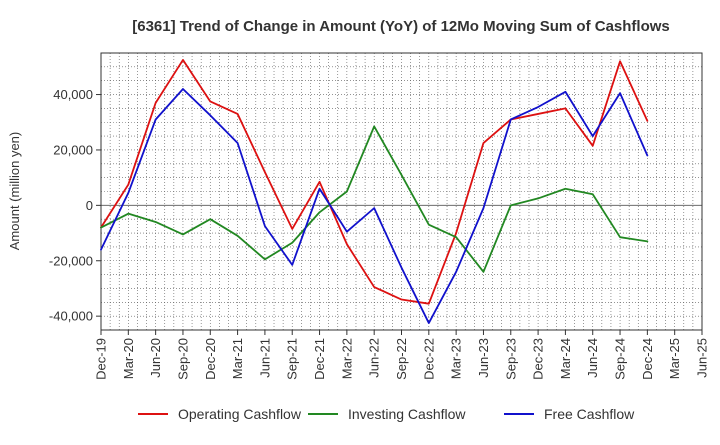 Image resolution: width=720 pixels, height=445 pixels. Describe the element at coordinates (565, 358) in the screenshot. I see `x-tick-label: Mar-24` at that location.